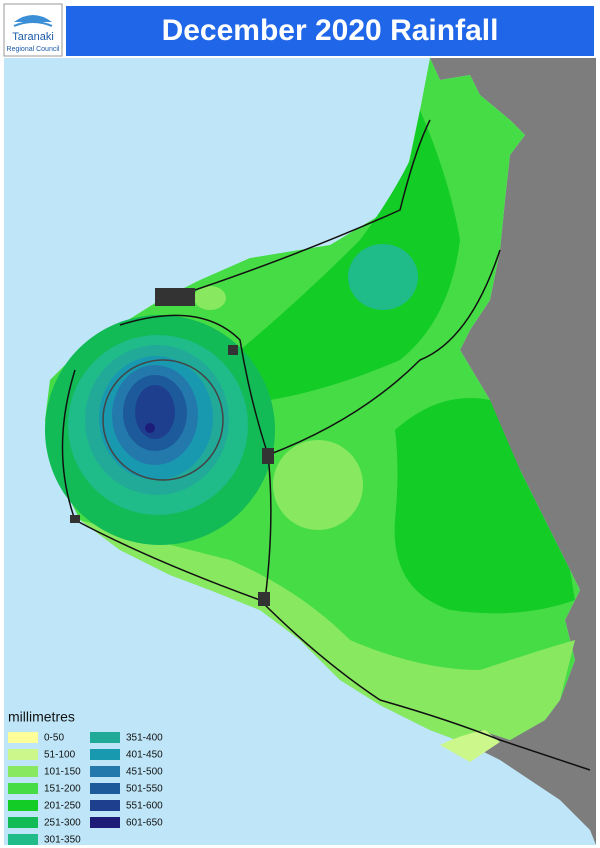 This screenshot has width=600, height=848. Describe the element at coordinates (144, 823) in the screenshot. I see `legend-label: 601-650` at that location.